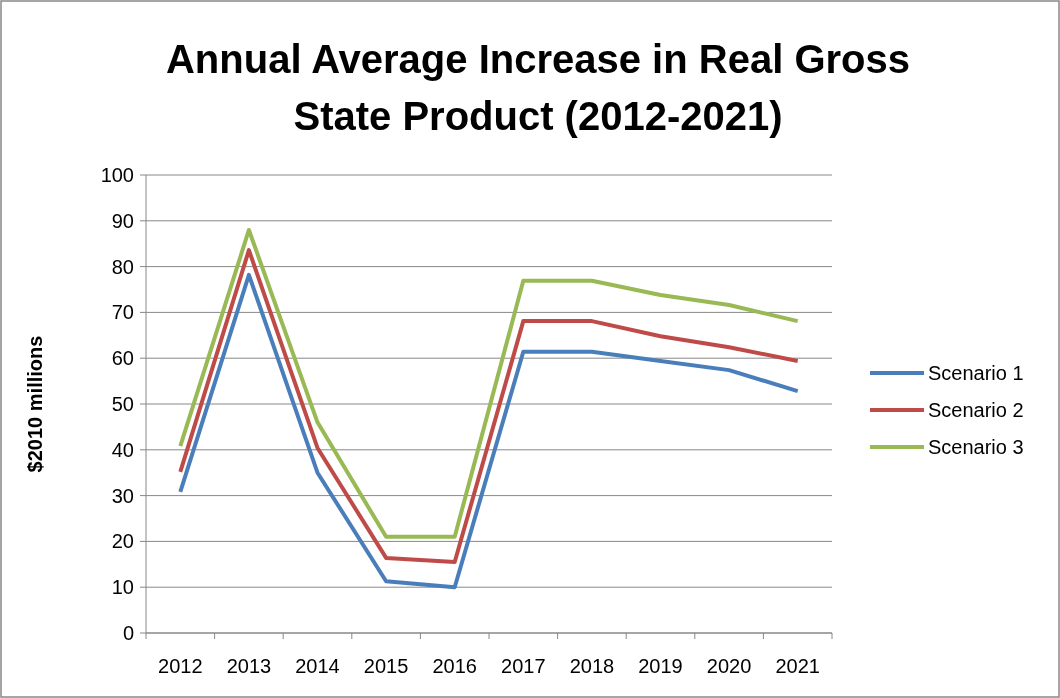 The height and width of the screenshot is (698, 1060). What do you see at coordinates (592, 666) in the screenshot?
I see `x-tick-label: 2018` at bounding box center [592, 666].